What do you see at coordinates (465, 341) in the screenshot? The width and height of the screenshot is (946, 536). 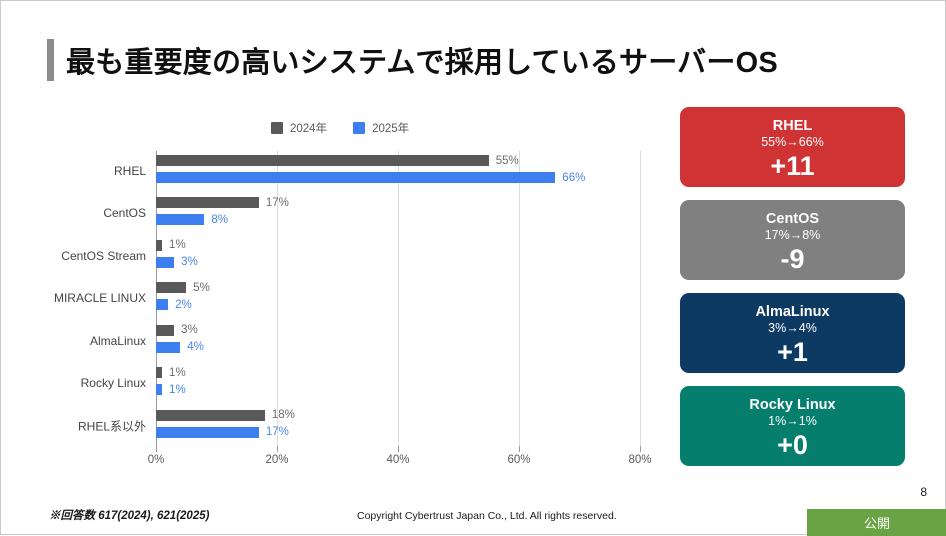 I see `bar-group-AlmaLinux: AlmaLinux 3% 4%` at bounding box center [465, 341].